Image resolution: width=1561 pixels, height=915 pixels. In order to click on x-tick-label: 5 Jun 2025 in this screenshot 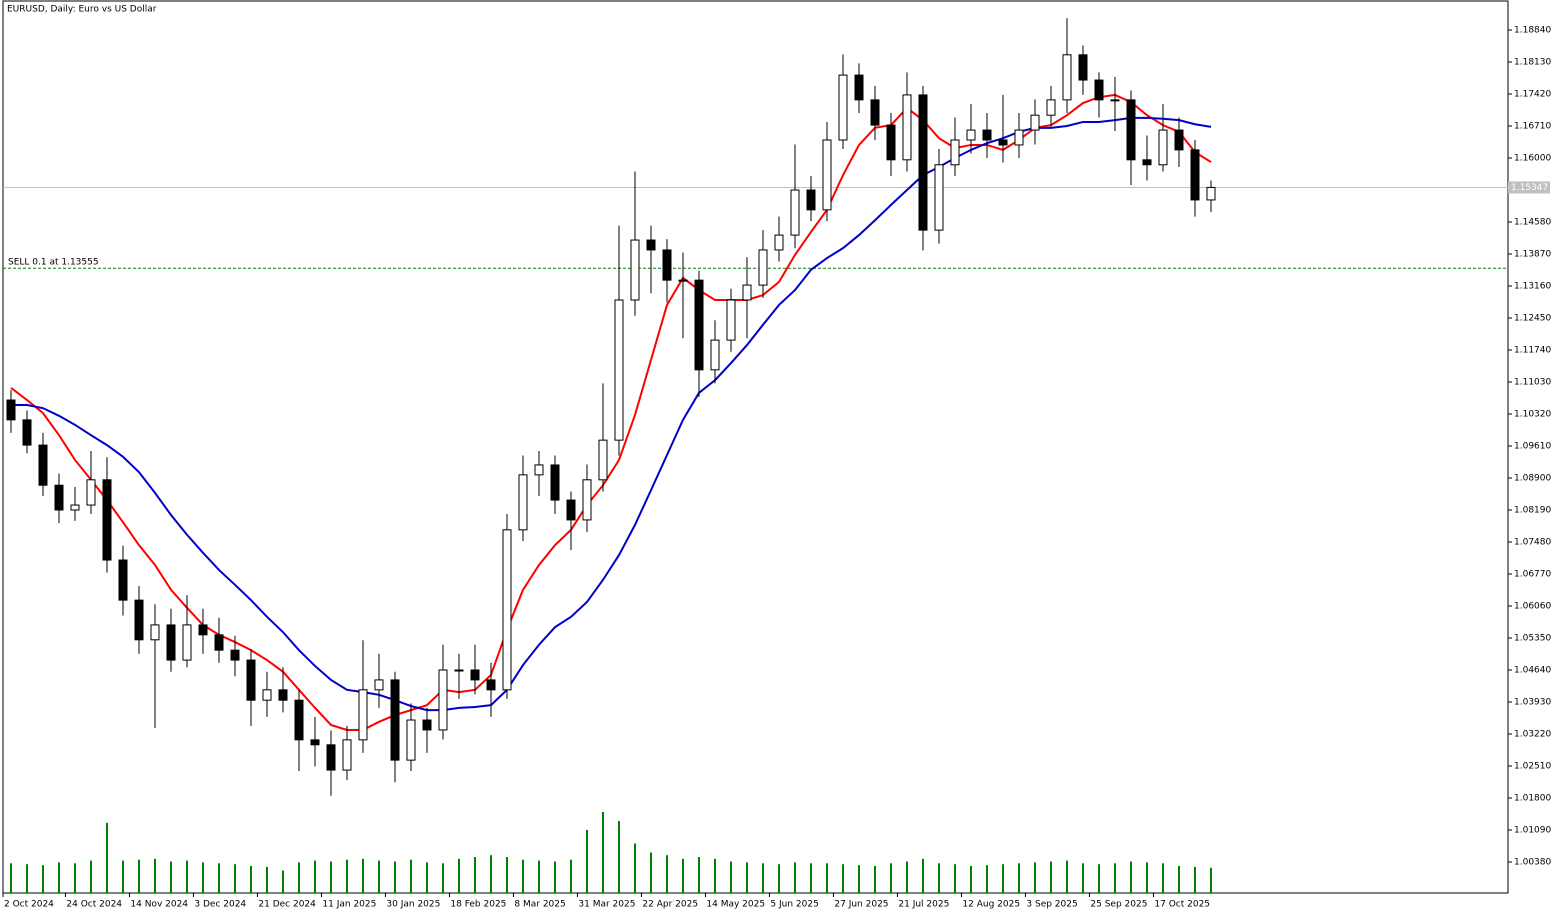, I will do `click(794, 905)`.